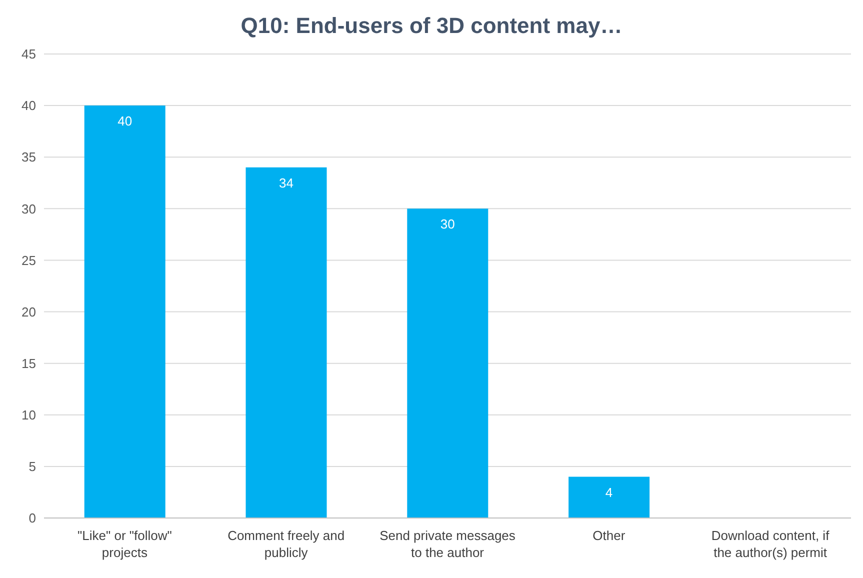 Image resolution: width=863 pixels, height=578 pixels. What do you see at coordinates (286, 544) in the screenshot?
I see `x-tick-label: Comment freely and publicly` at bounding box center [286, 544].